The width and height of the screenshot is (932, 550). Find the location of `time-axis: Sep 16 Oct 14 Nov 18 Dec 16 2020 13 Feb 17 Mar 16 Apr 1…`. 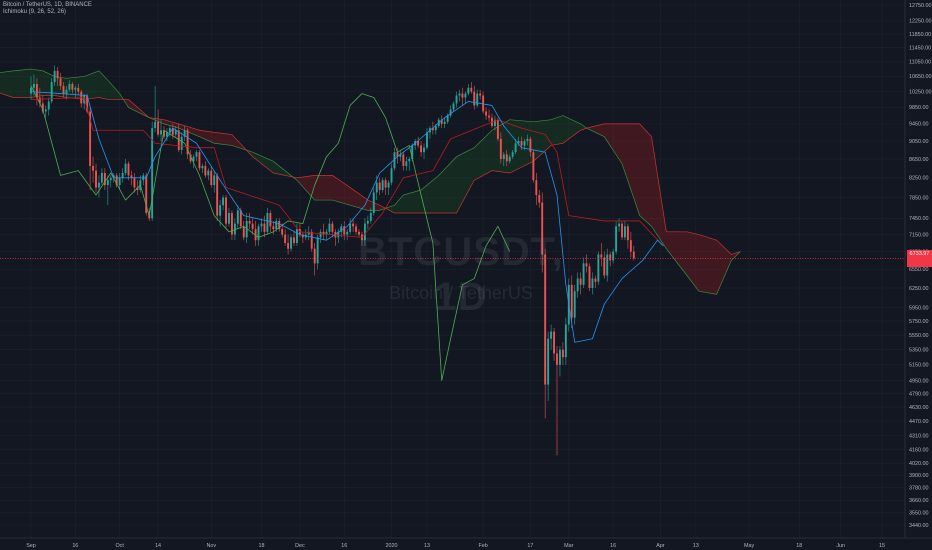

time-axis: Sep 16 Oct 14 Nov 18 Dec 16 2020 13 Feb 17 Mar 16 Apr 1… is located at coordinates (455, 546).